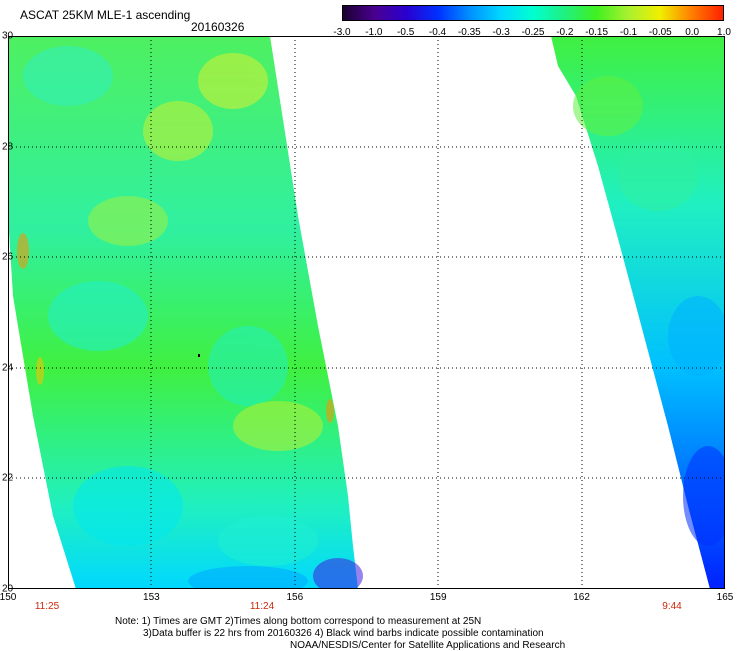 Image resolution: width=740 pixels, height=651 pixels. What do you see at coordinates (218, 27) in the screenshot?
I see `map-date: 20160326` at bounding box center [218, 27].